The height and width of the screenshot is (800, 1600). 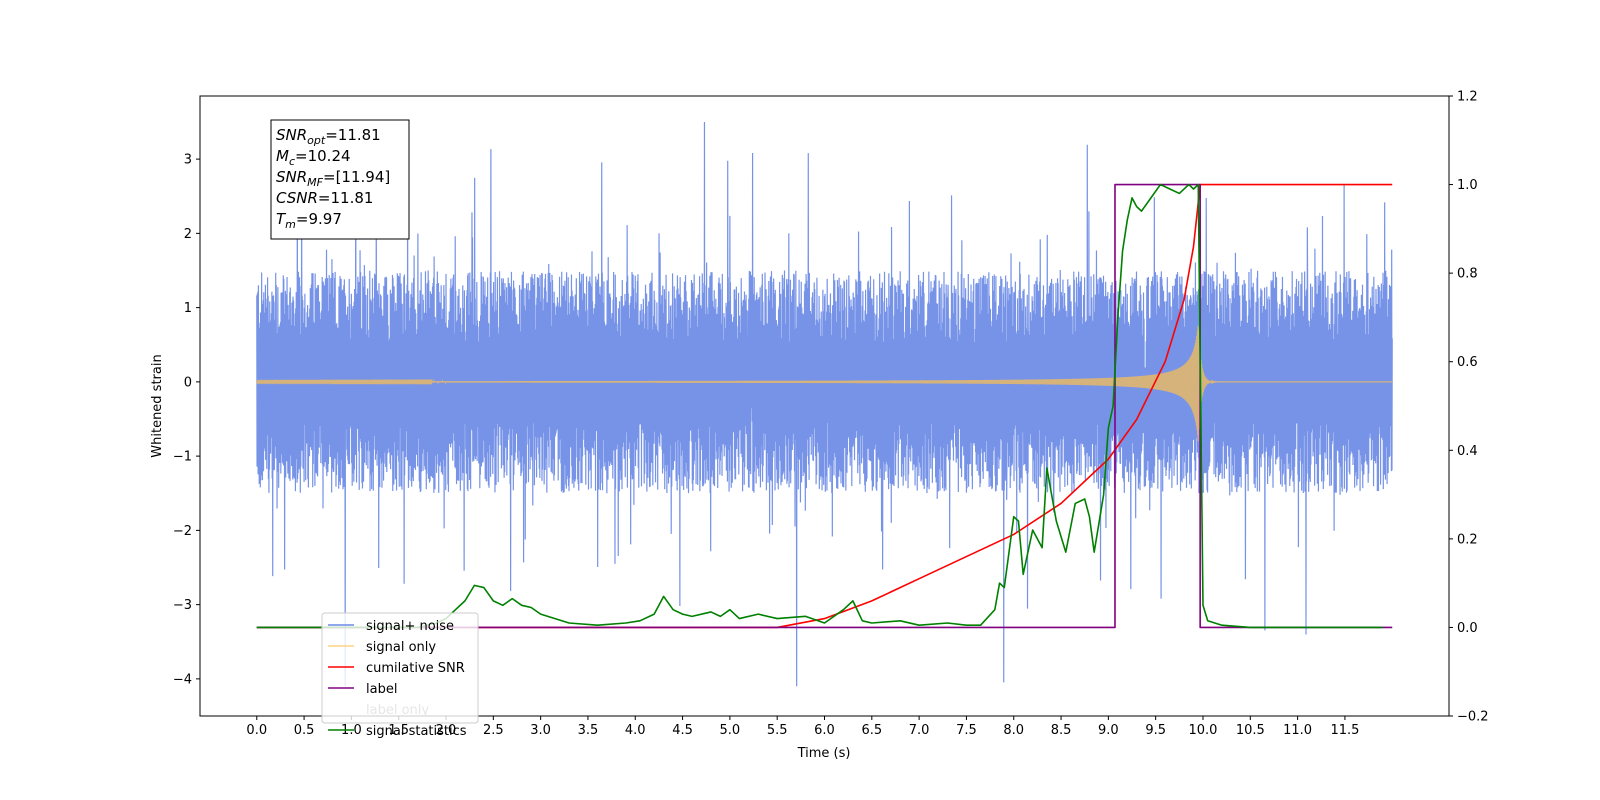 What do you see at coordinates (416, 731) in the screenshot?
I see `legend-entry: signal statistics` at bounding box center [416, 731].